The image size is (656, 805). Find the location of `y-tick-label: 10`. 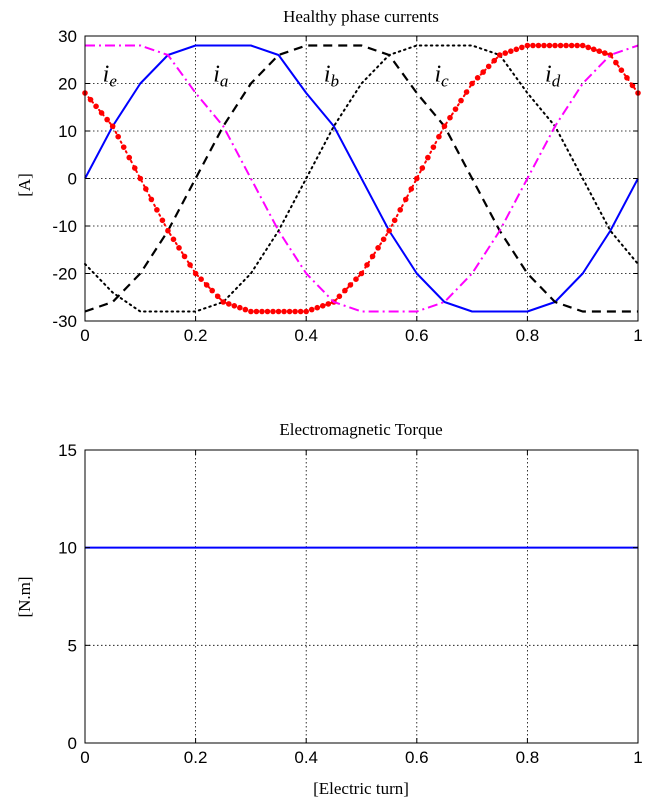

y-tick-label: 10 is located at coordinates (67, 548).